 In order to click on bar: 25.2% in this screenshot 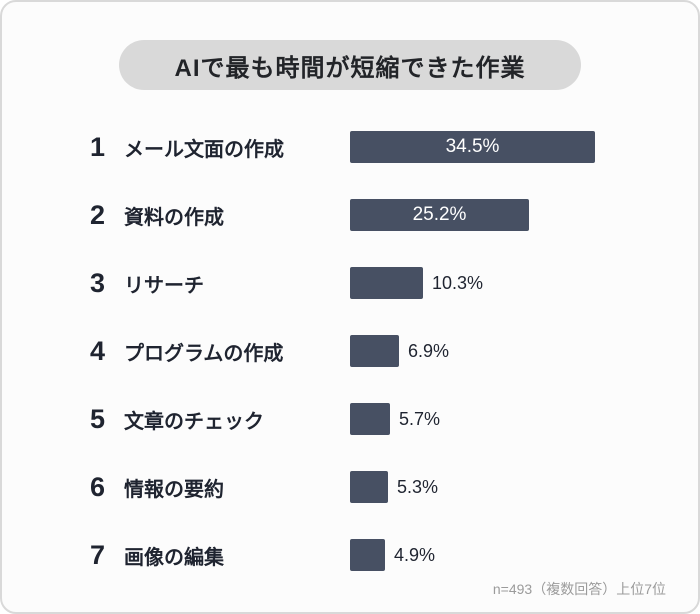, I will do `click(439, 215)`.